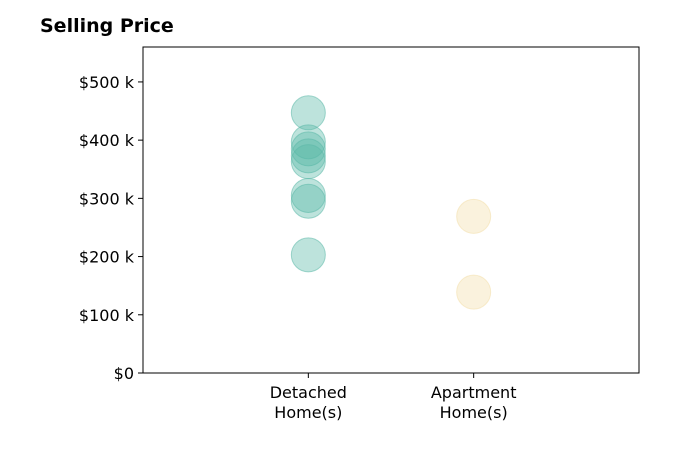 The width and height of the screenshot is (679, 462). What do you see at coordinates (111, 228) in the screenshot?
I see `y-axis: $0 $100 k $200 k $300 k $400 k $500 k` at bounding box center [111, 228].